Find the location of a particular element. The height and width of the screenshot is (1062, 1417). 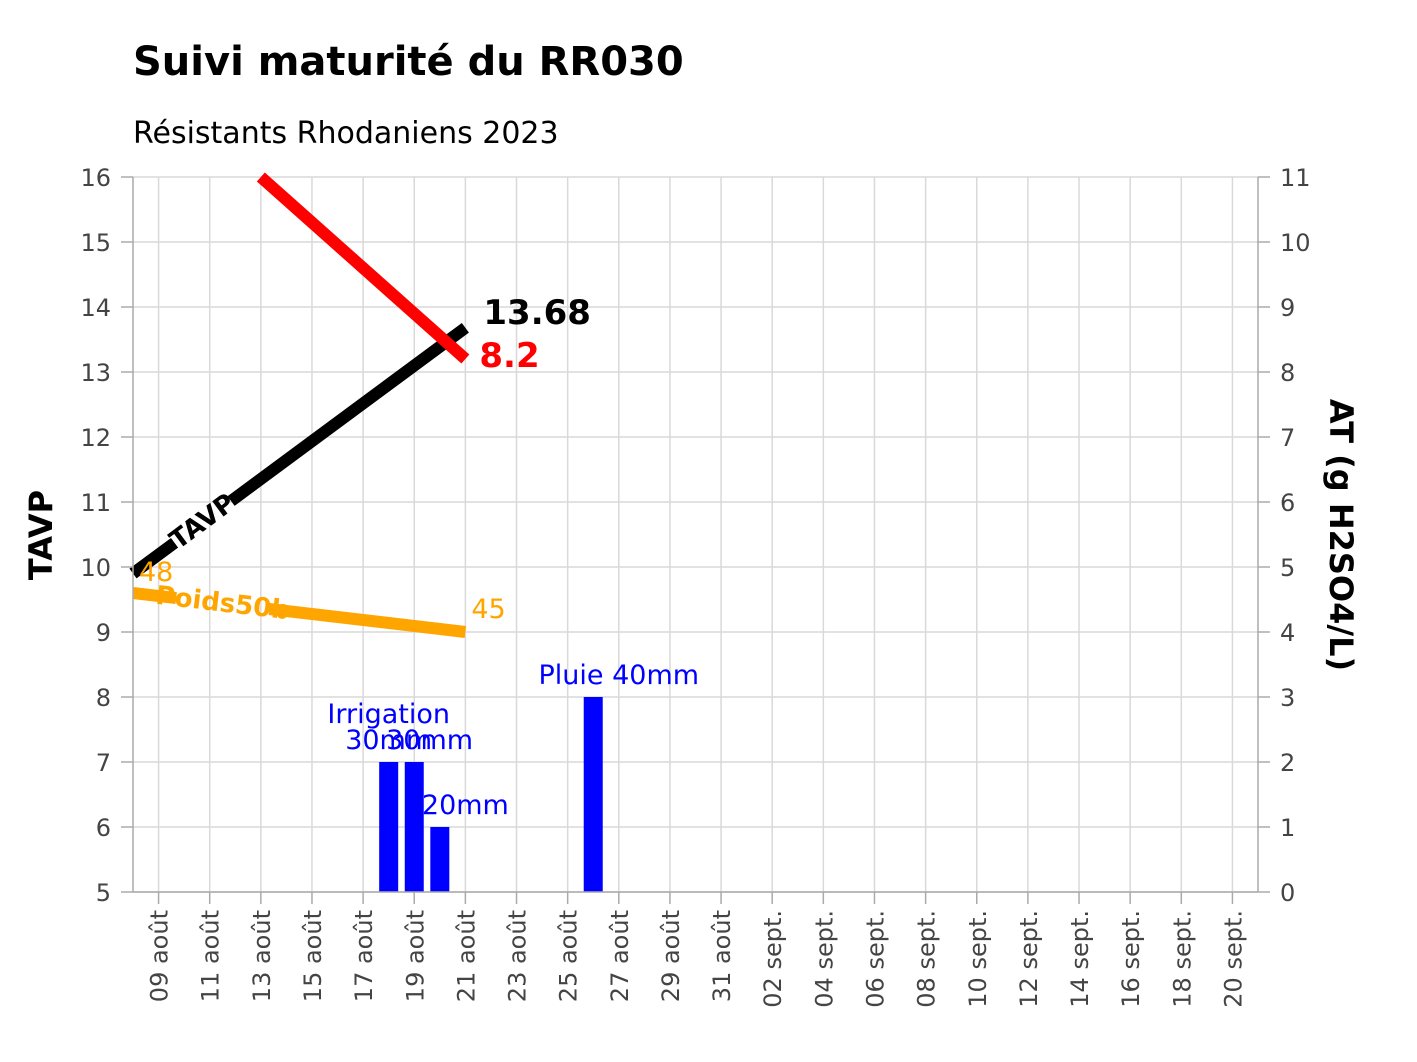

y-tick-label: 8 is located at coordinates (103, 698).